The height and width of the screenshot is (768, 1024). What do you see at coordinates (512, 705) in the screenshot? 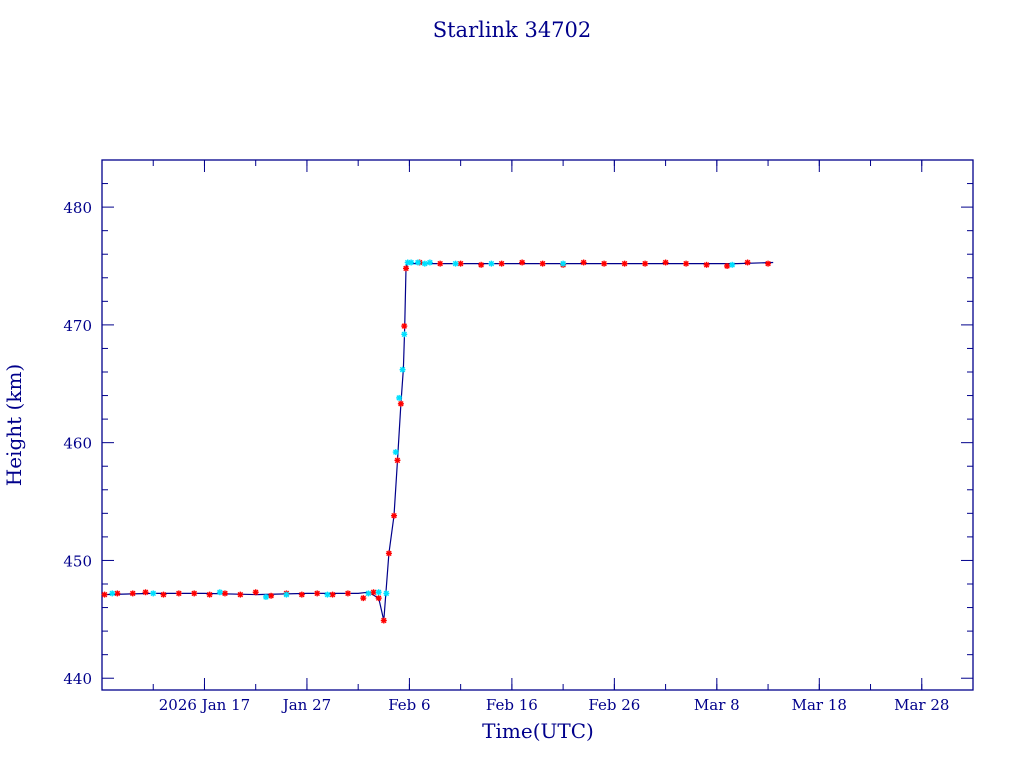
I see `x-tick-label: Feb 16` at bounding box center [512, 705].